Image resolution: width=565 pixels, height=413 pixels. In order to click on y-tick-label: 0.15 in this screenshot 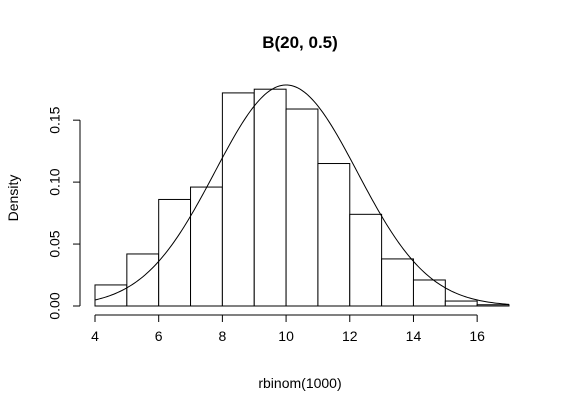, I will do `click(55, 119)`.